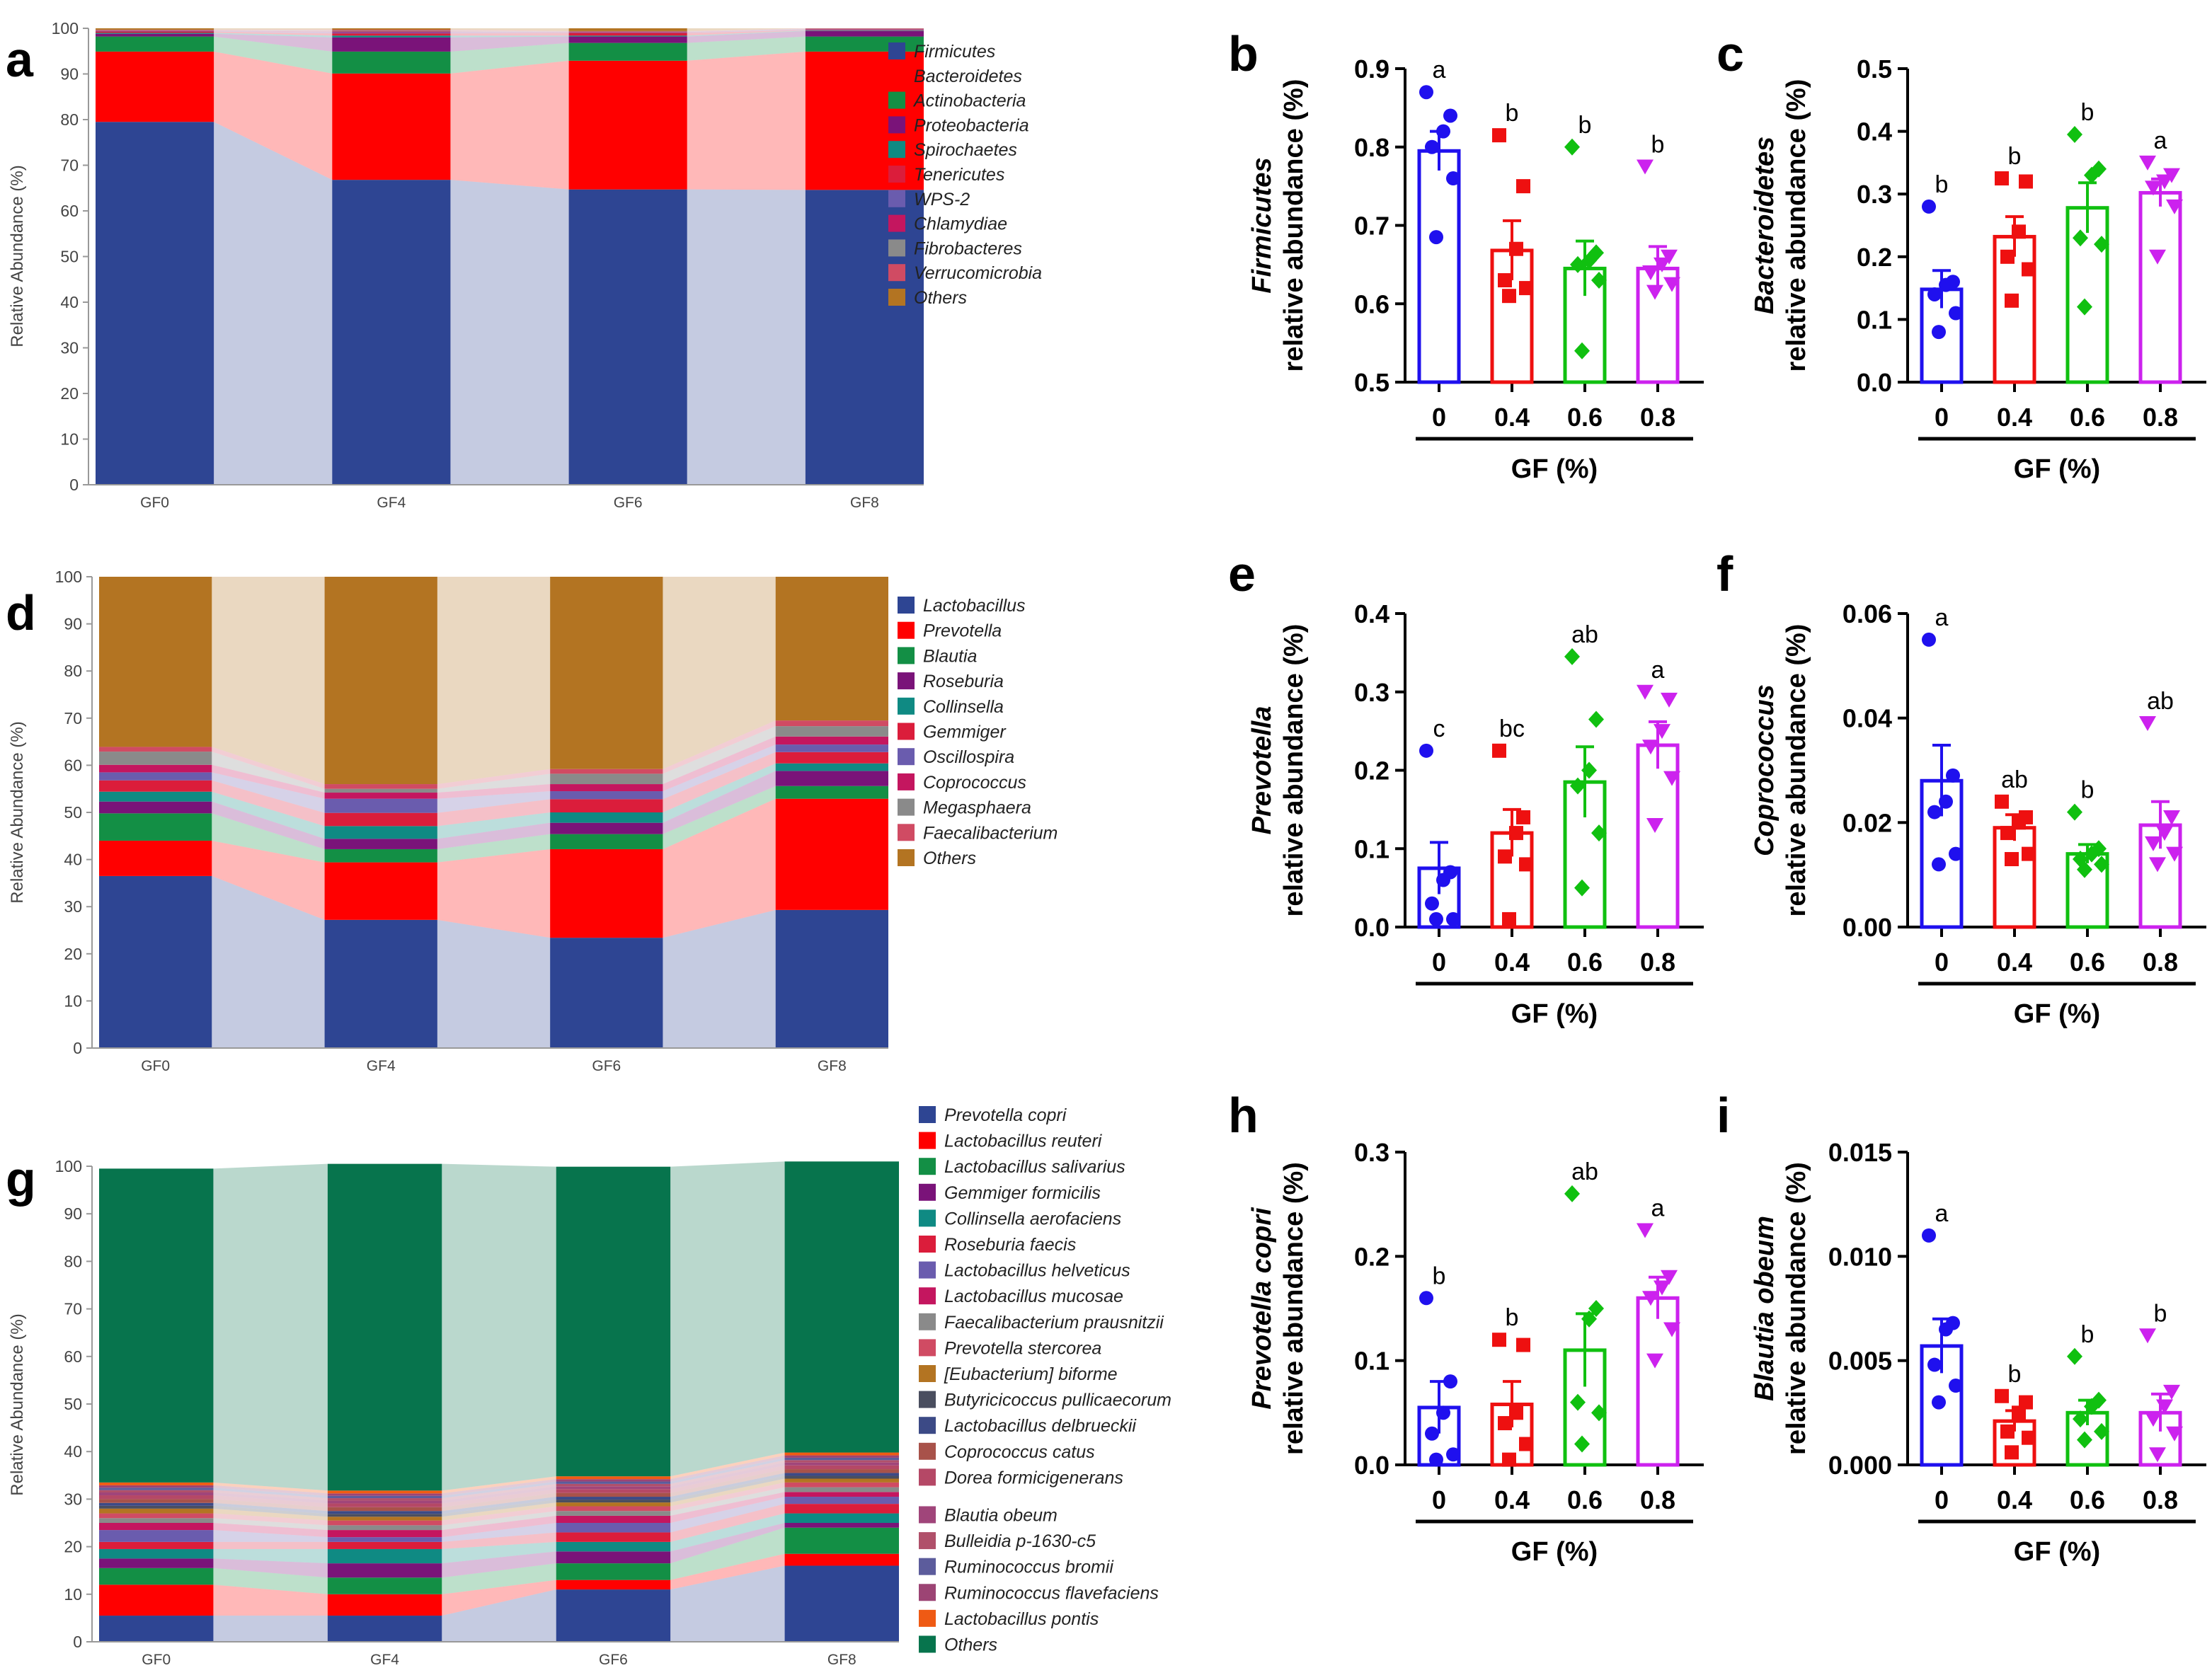 Image resolution: width=2212 pixels, height=1680 pixels. What do you see at coordinates (384, 1497) in the screenshot?
I see `bar-segment-gf4-ruminococcus-bromii` at bounding box center [384, 1497].